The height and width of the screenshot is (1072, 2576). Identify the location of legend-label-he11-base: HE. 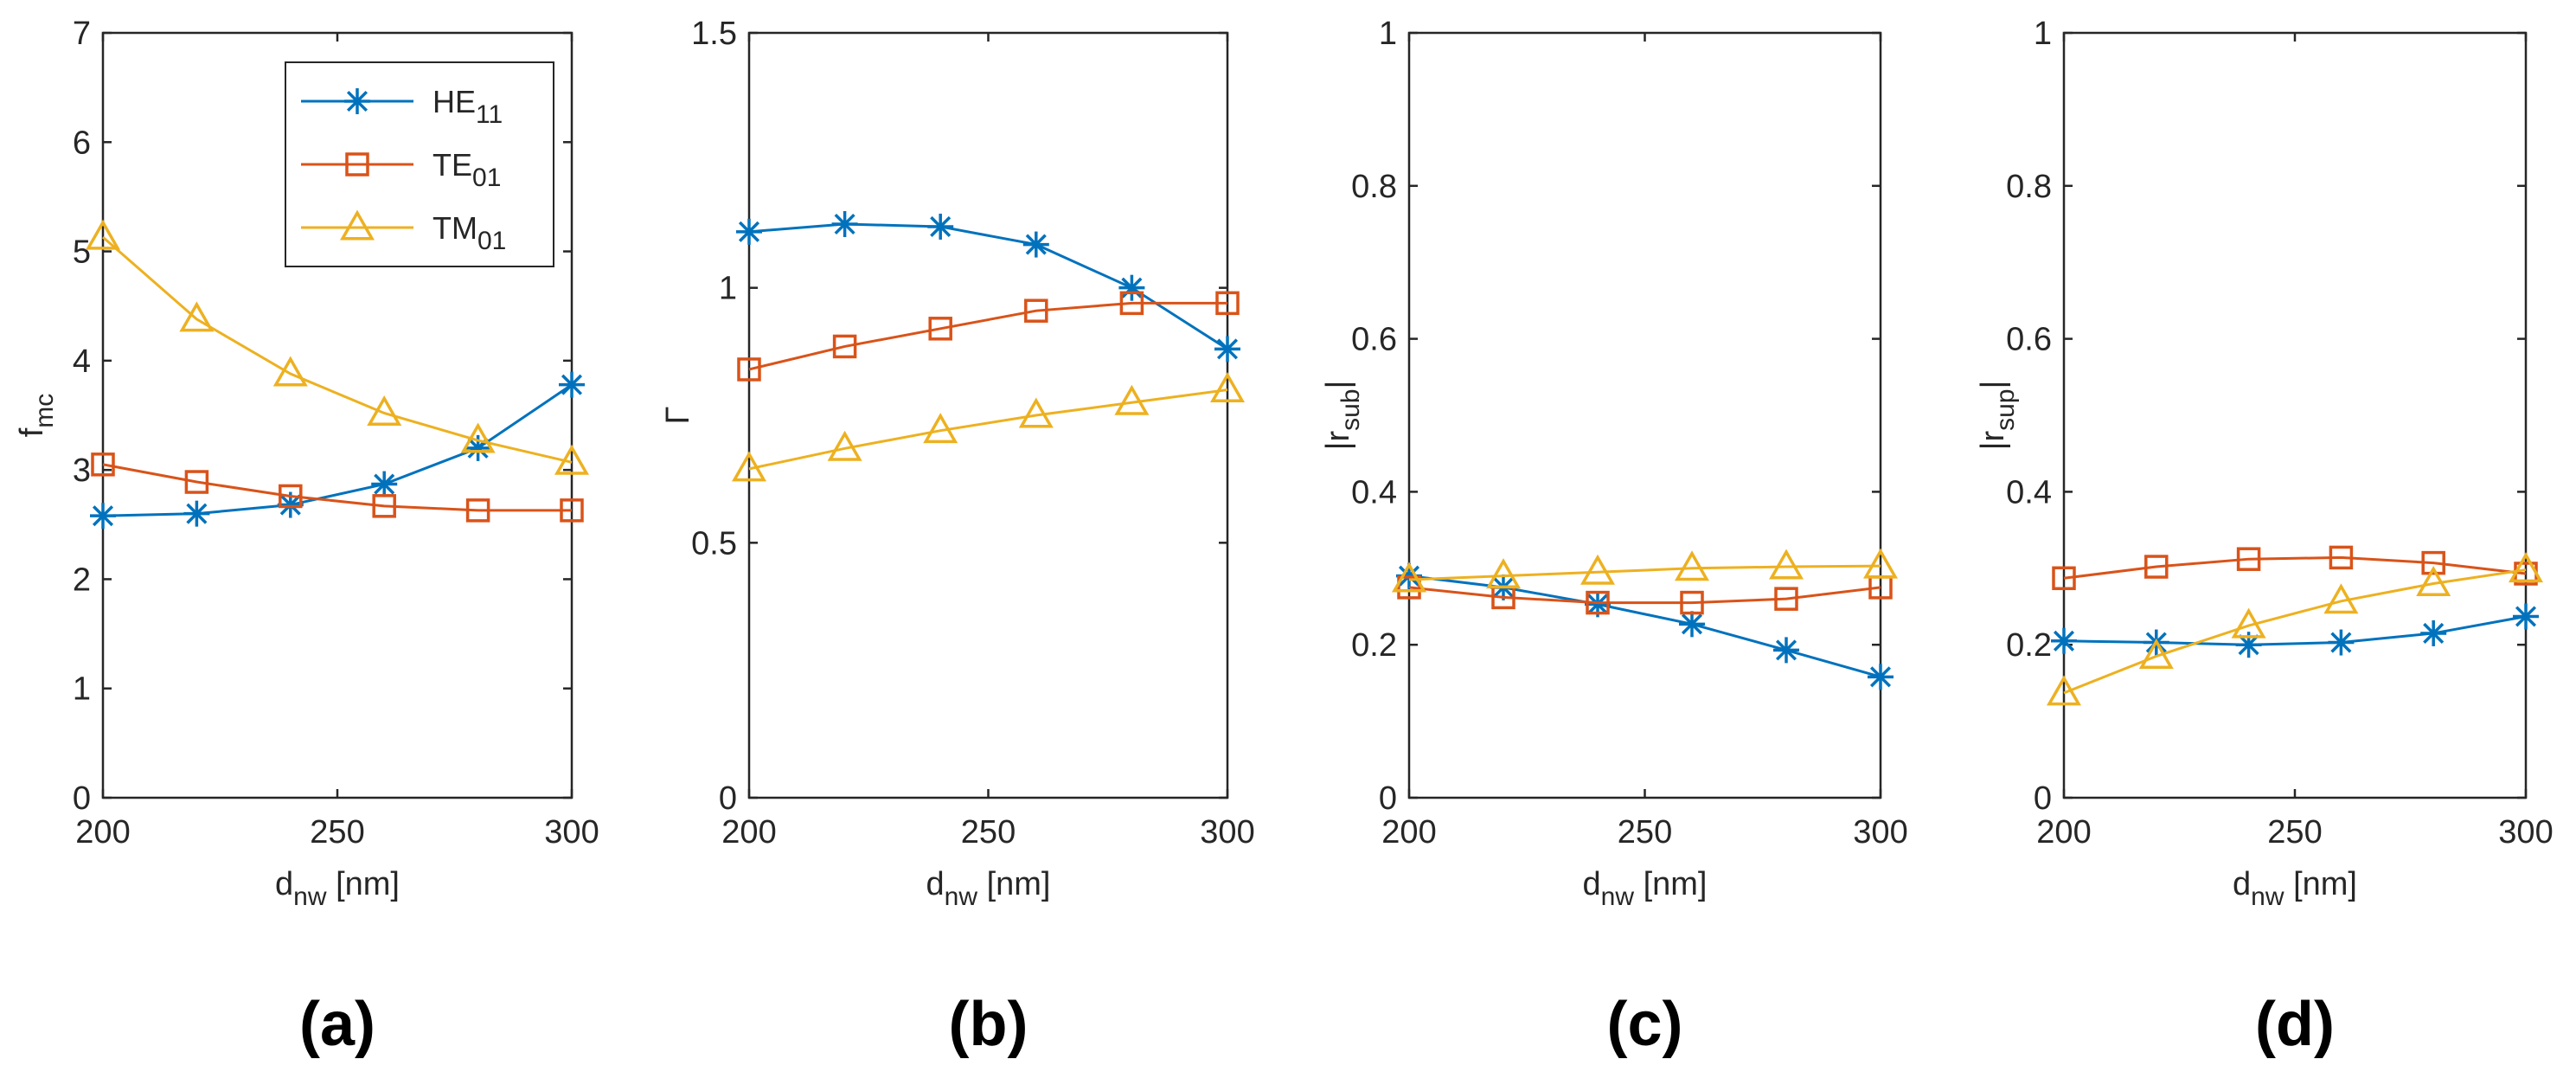
(454, 102).